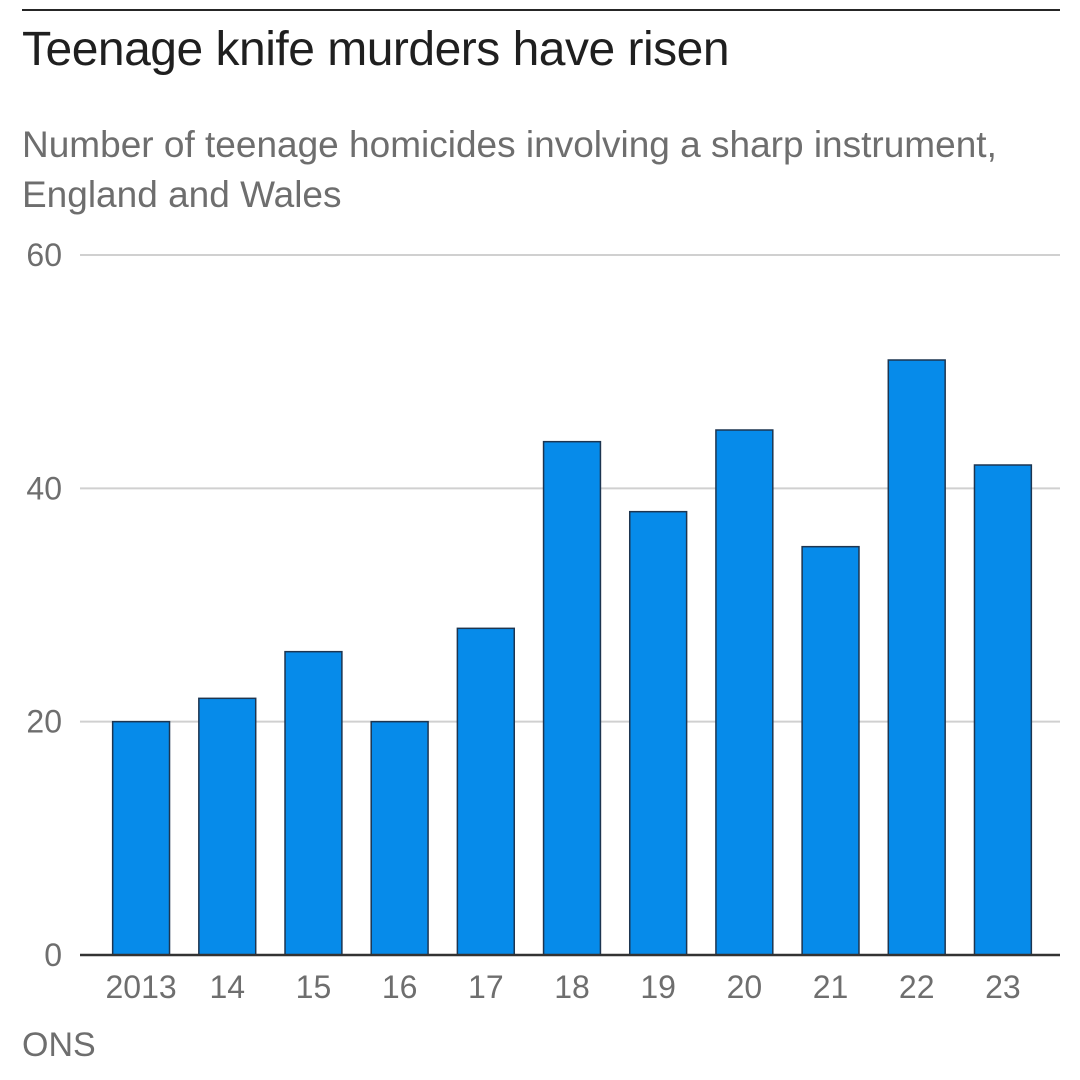 This screenshot has height=1080, width=1080. I want to click on x-tick-label: 18, so click(572, 987).